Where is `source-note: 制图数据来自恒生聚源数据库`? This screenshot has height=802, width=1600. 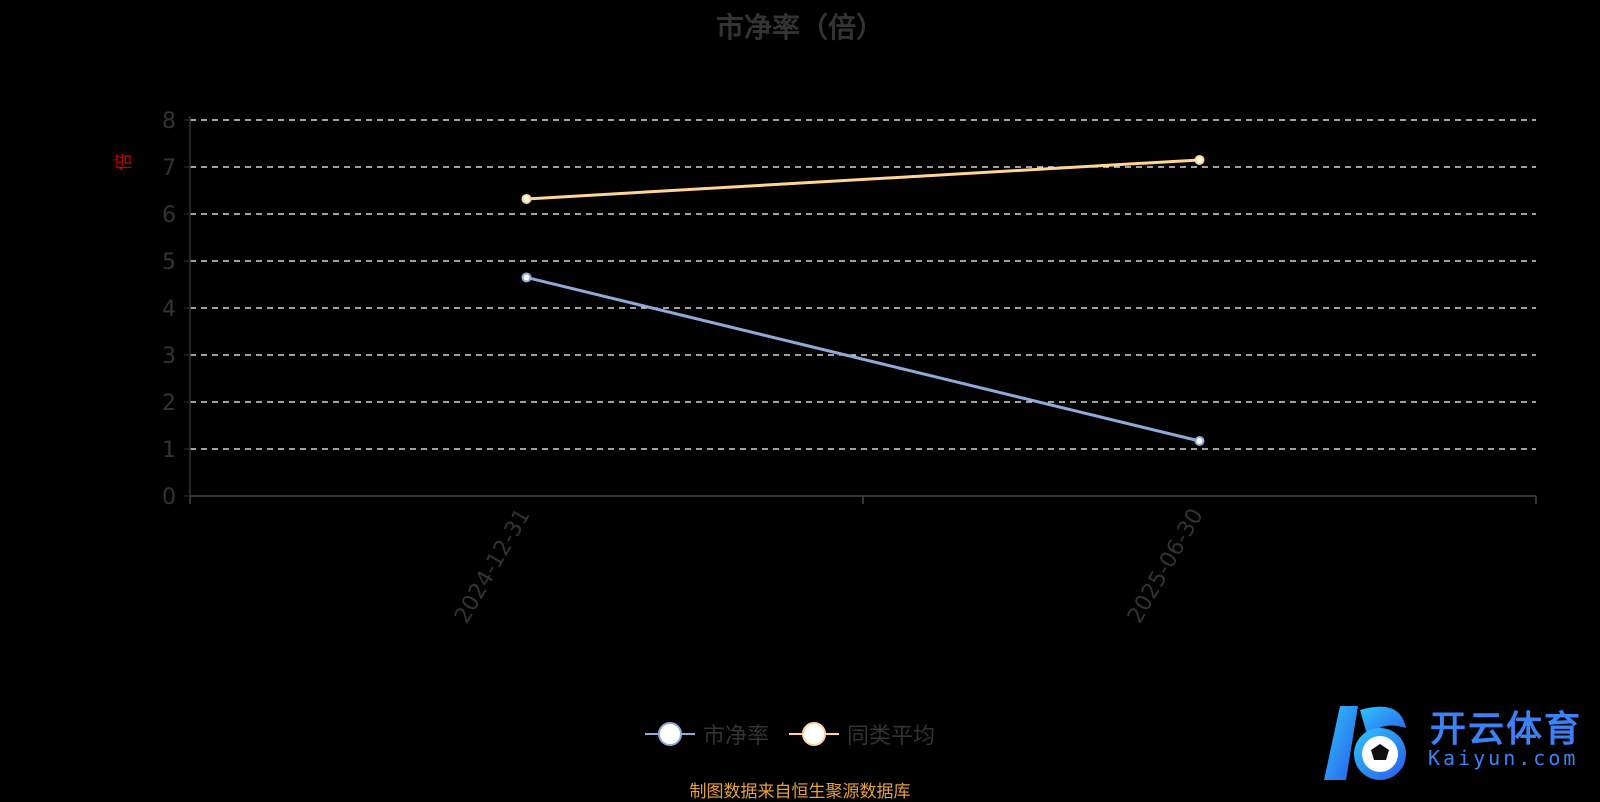
source-note: 制图数据来自恒生聚源数据库 is located at coordinates (800, 792).